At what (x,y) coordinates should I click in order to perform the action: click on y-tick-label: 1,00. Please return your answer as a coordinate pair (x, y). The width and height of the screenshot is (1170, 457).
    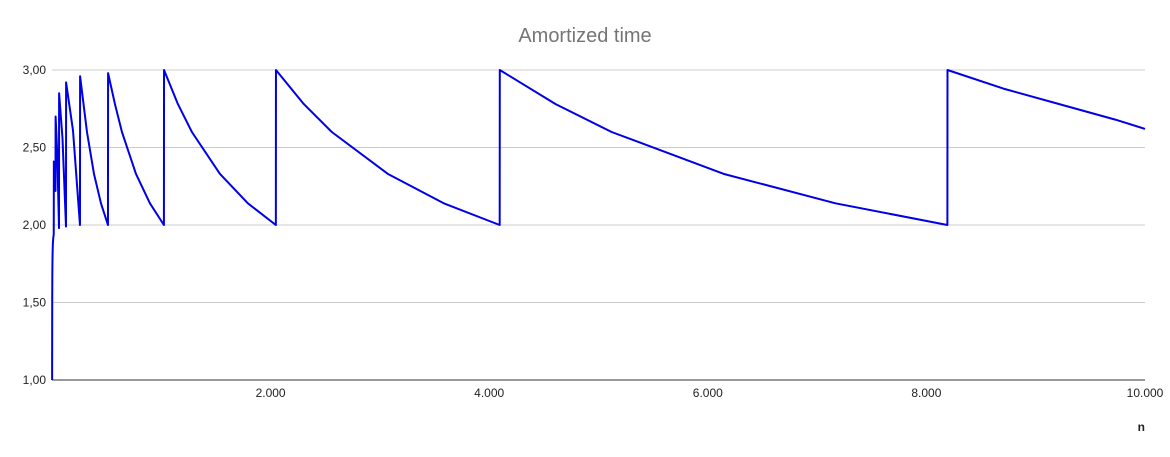
    Looking at the image, I should click on (35, 380).